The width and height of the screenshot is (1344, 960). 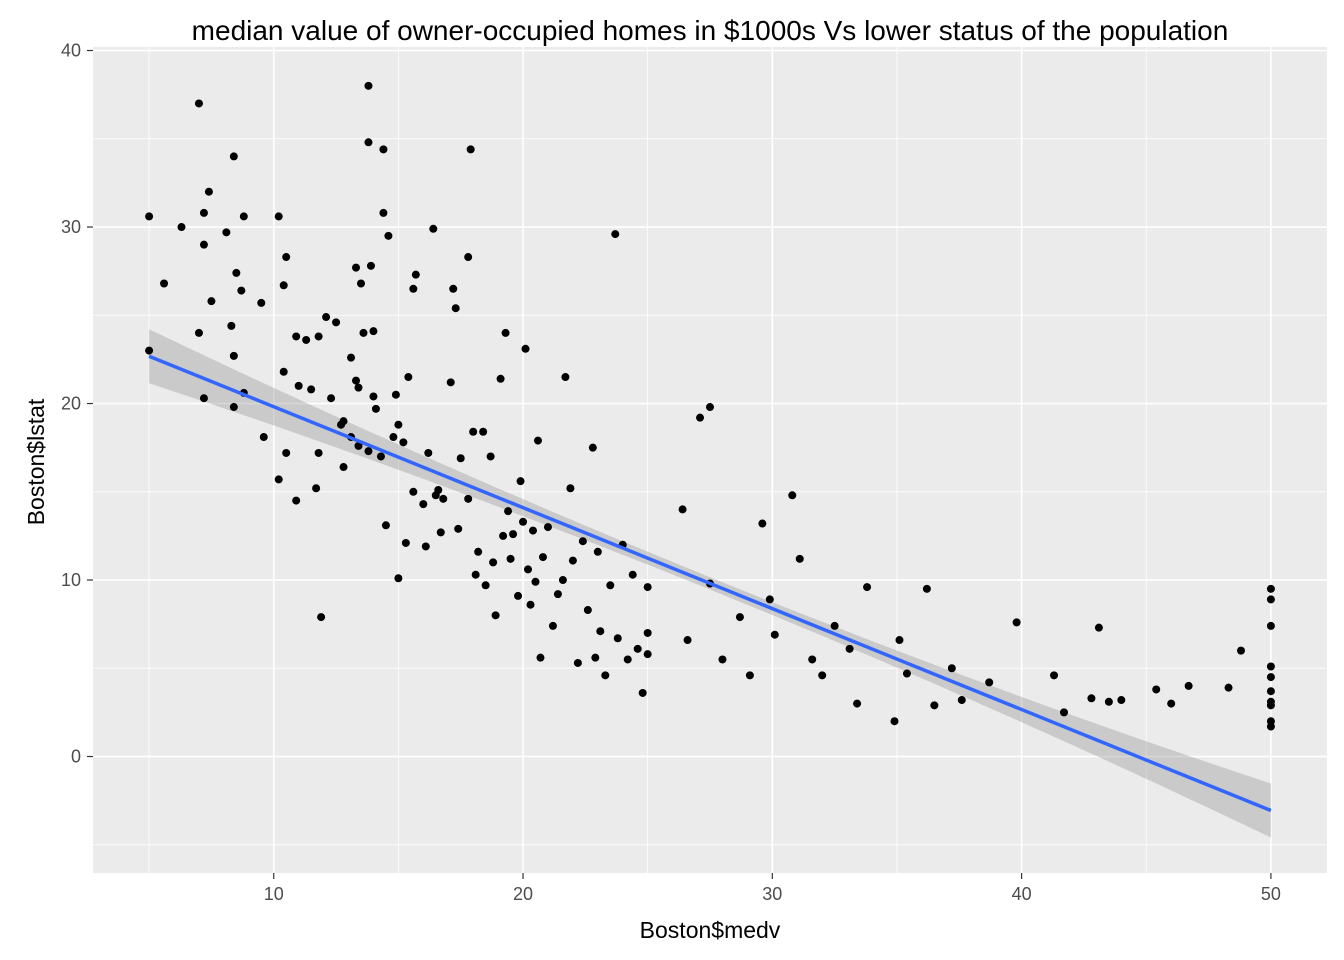 I want to click on y-tick-label: 40, so click(x=71, y=51).